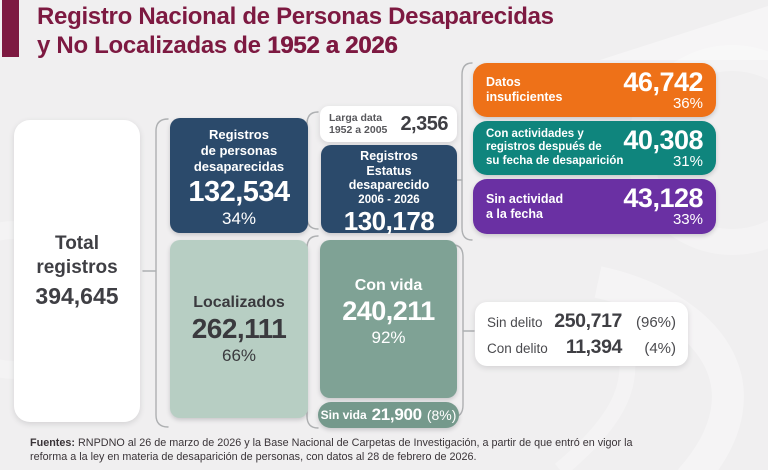  I want to click on con-vida-card: Con vida 240,211 92%, so click(388, 319).